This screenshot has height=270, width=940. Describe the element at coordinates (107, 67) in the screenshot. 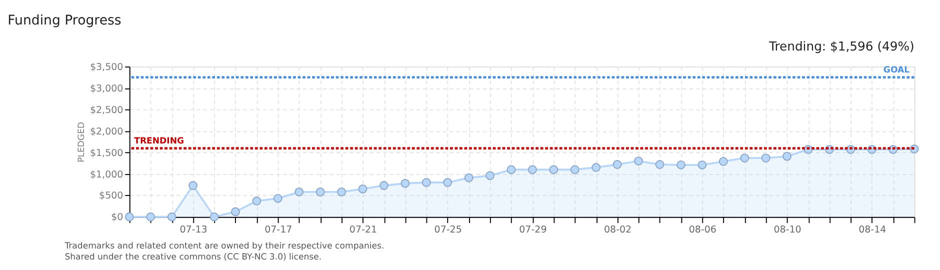

I see `y-tick-label: $3,500` at that location.